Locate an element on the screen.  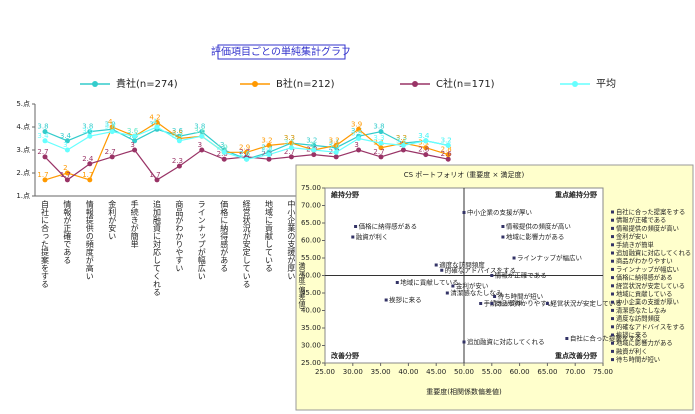
x-tick-label: 45.00 is located at coordinates (436, 372).